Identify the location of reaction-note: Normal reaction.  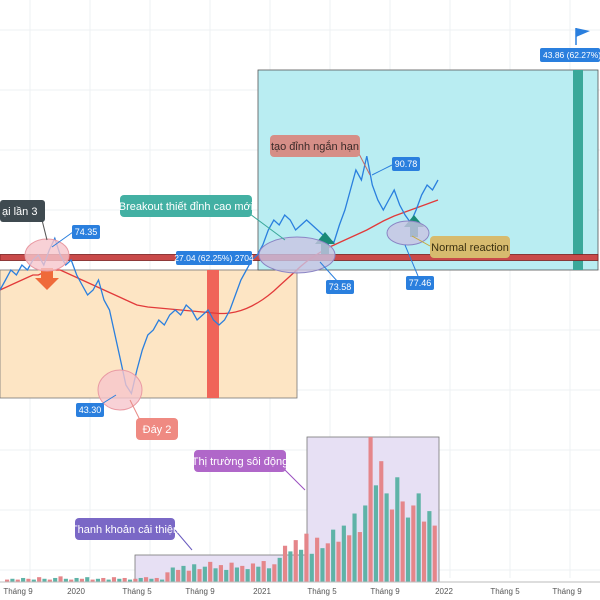
(470, 248).